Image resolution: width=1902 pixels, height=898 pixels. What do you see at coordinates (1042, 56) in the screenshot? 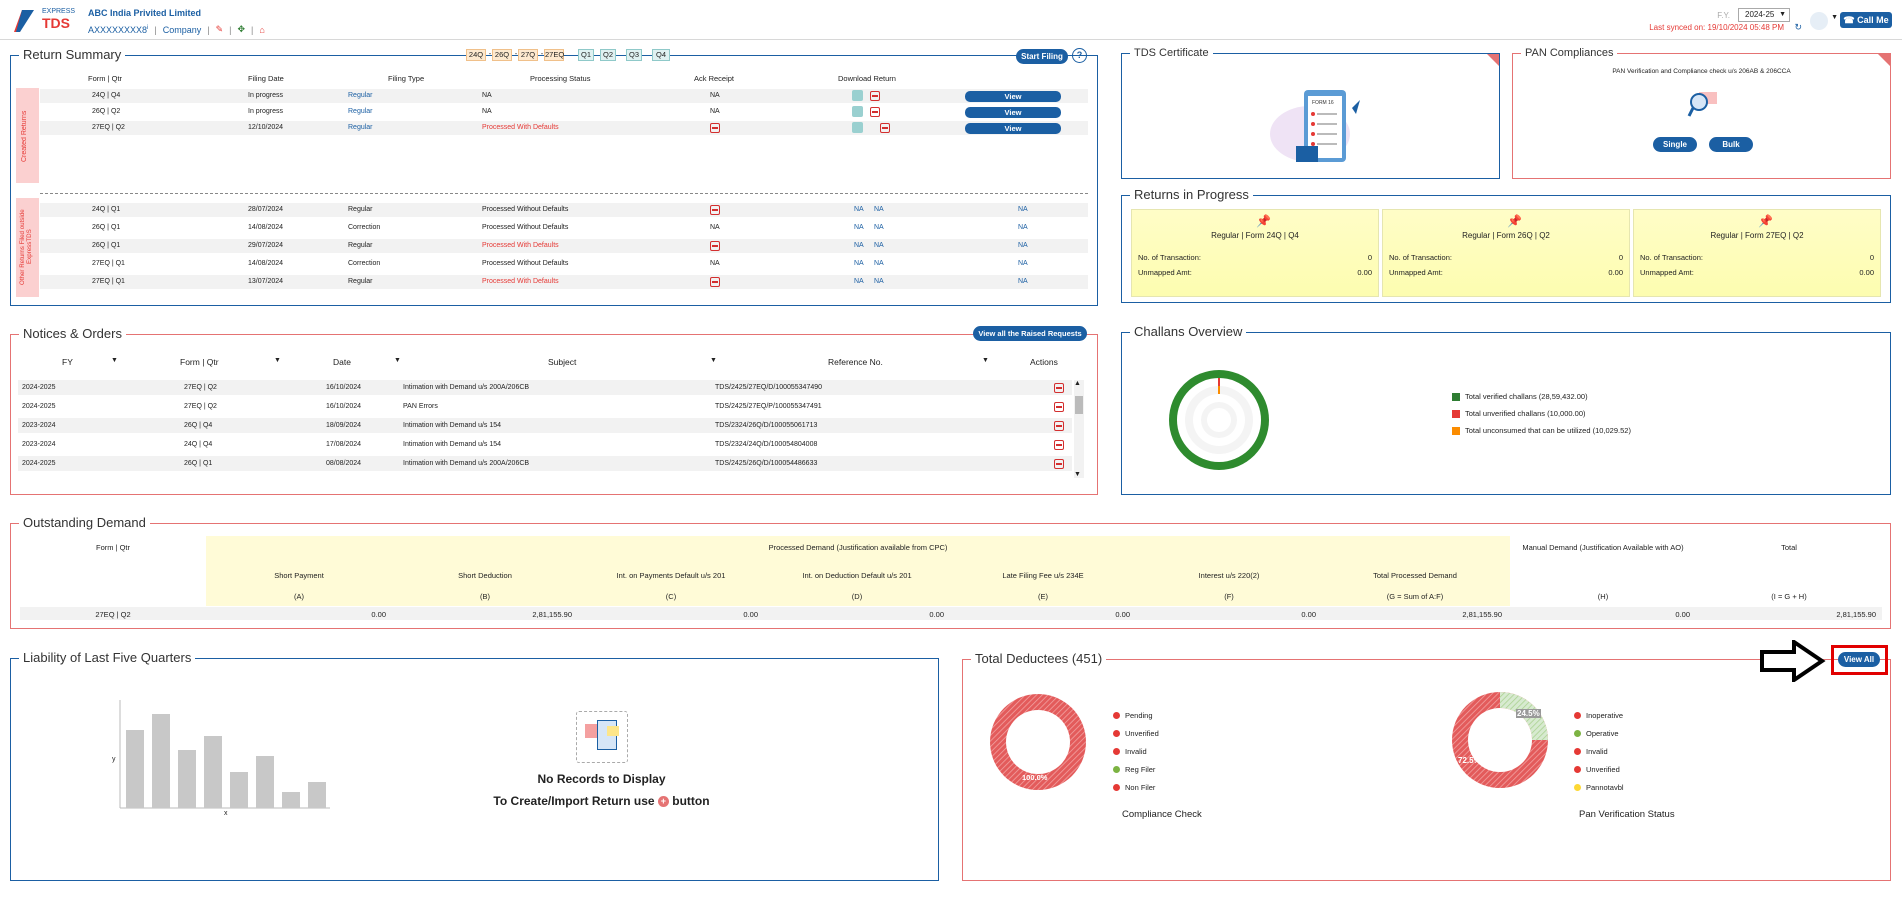
I see `start-filing-button: Start Filing` at bounding box center [1042, 56].